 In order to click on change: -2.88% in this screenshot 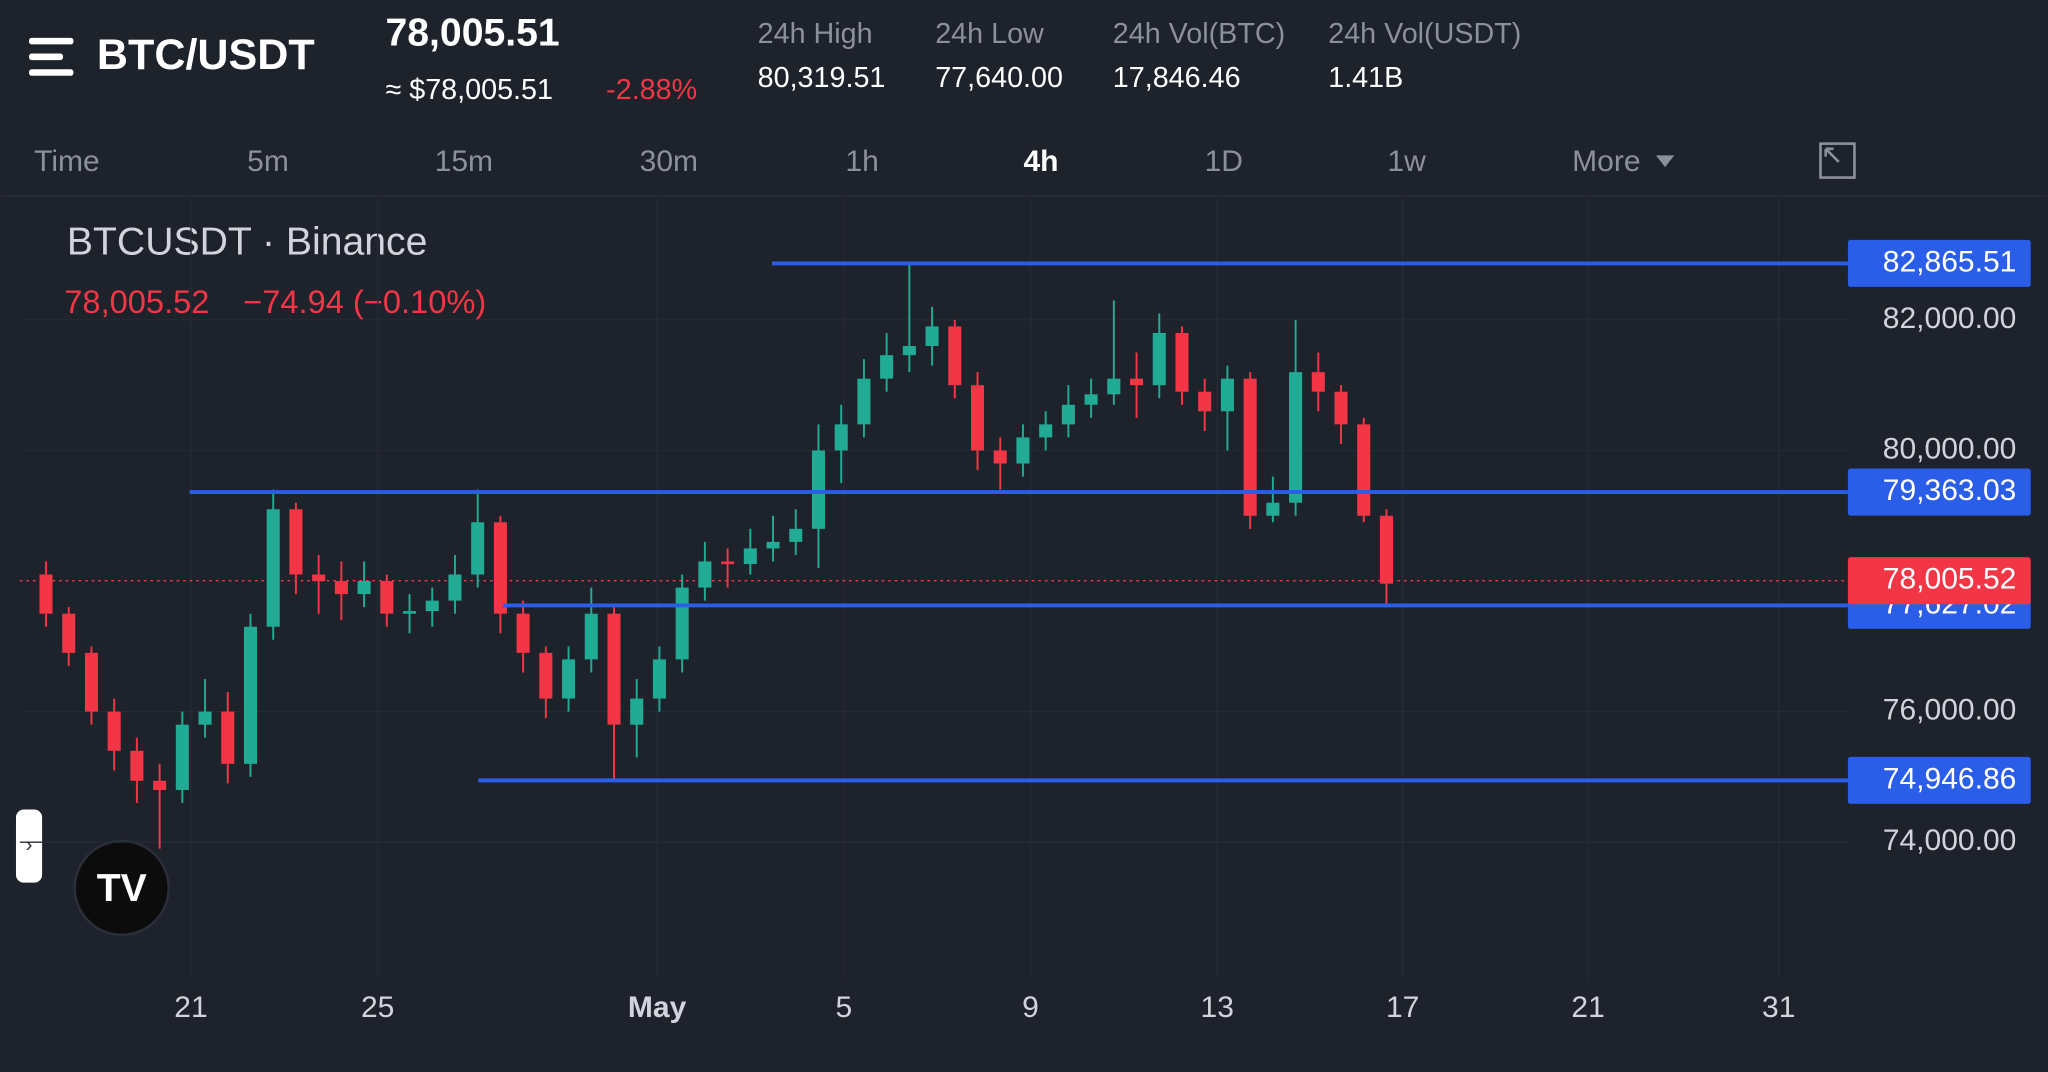, I will do `click(651, 90)`.